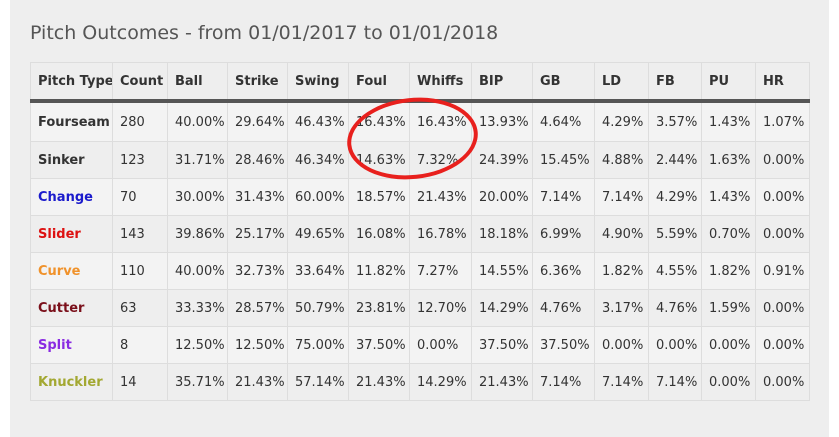 Image resolution: width=839 pixels, height=437 pixels. Describe the element at coordinates (621, 271) in the screenshot. I see `ld-cell: 1.82%` at that location.